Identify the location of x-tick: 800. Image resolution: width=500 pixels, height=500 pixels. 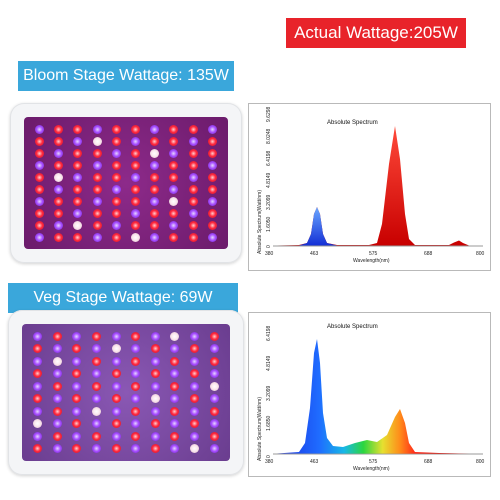
(480, 462).